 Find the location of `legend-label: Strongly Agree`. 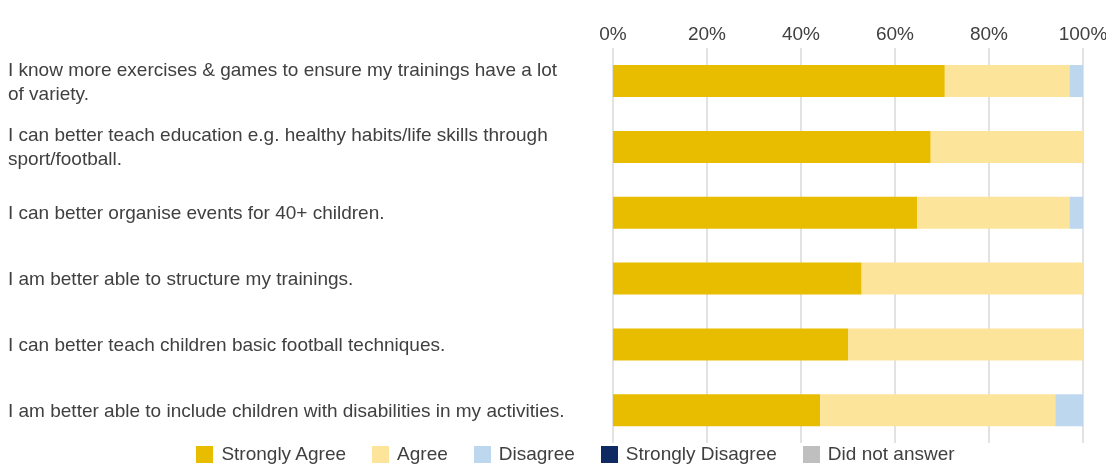

legend-label: Strongly Agree is located at coordinates (284, 454).